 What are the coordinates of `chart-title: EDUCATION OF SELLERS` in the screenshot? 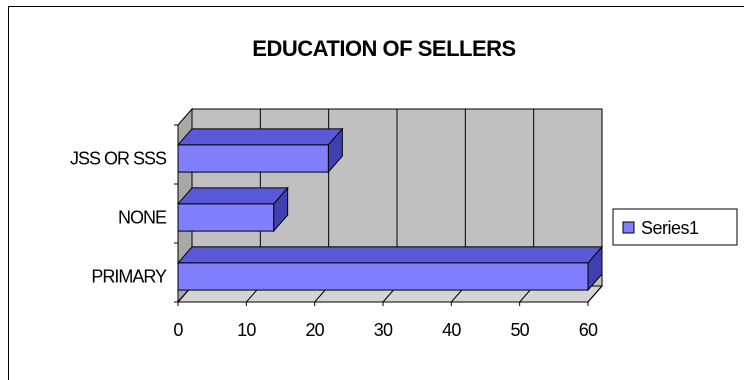 It's located at (383, 48).